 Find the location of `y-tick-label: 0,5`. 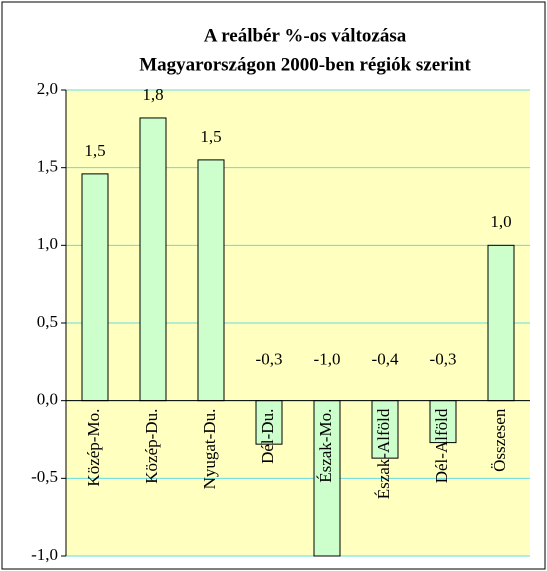

y-tick-label: 0,5 is located at coordinates (47, 321).